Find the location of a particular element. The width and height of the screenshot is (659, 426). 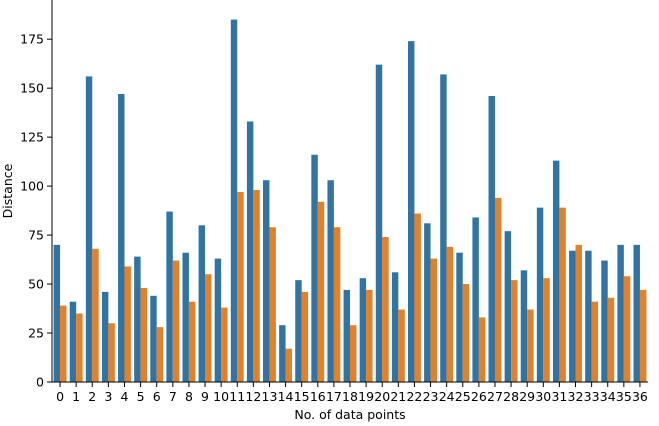

y-tick-label-50: 50 is located at coordinates (36, 284).